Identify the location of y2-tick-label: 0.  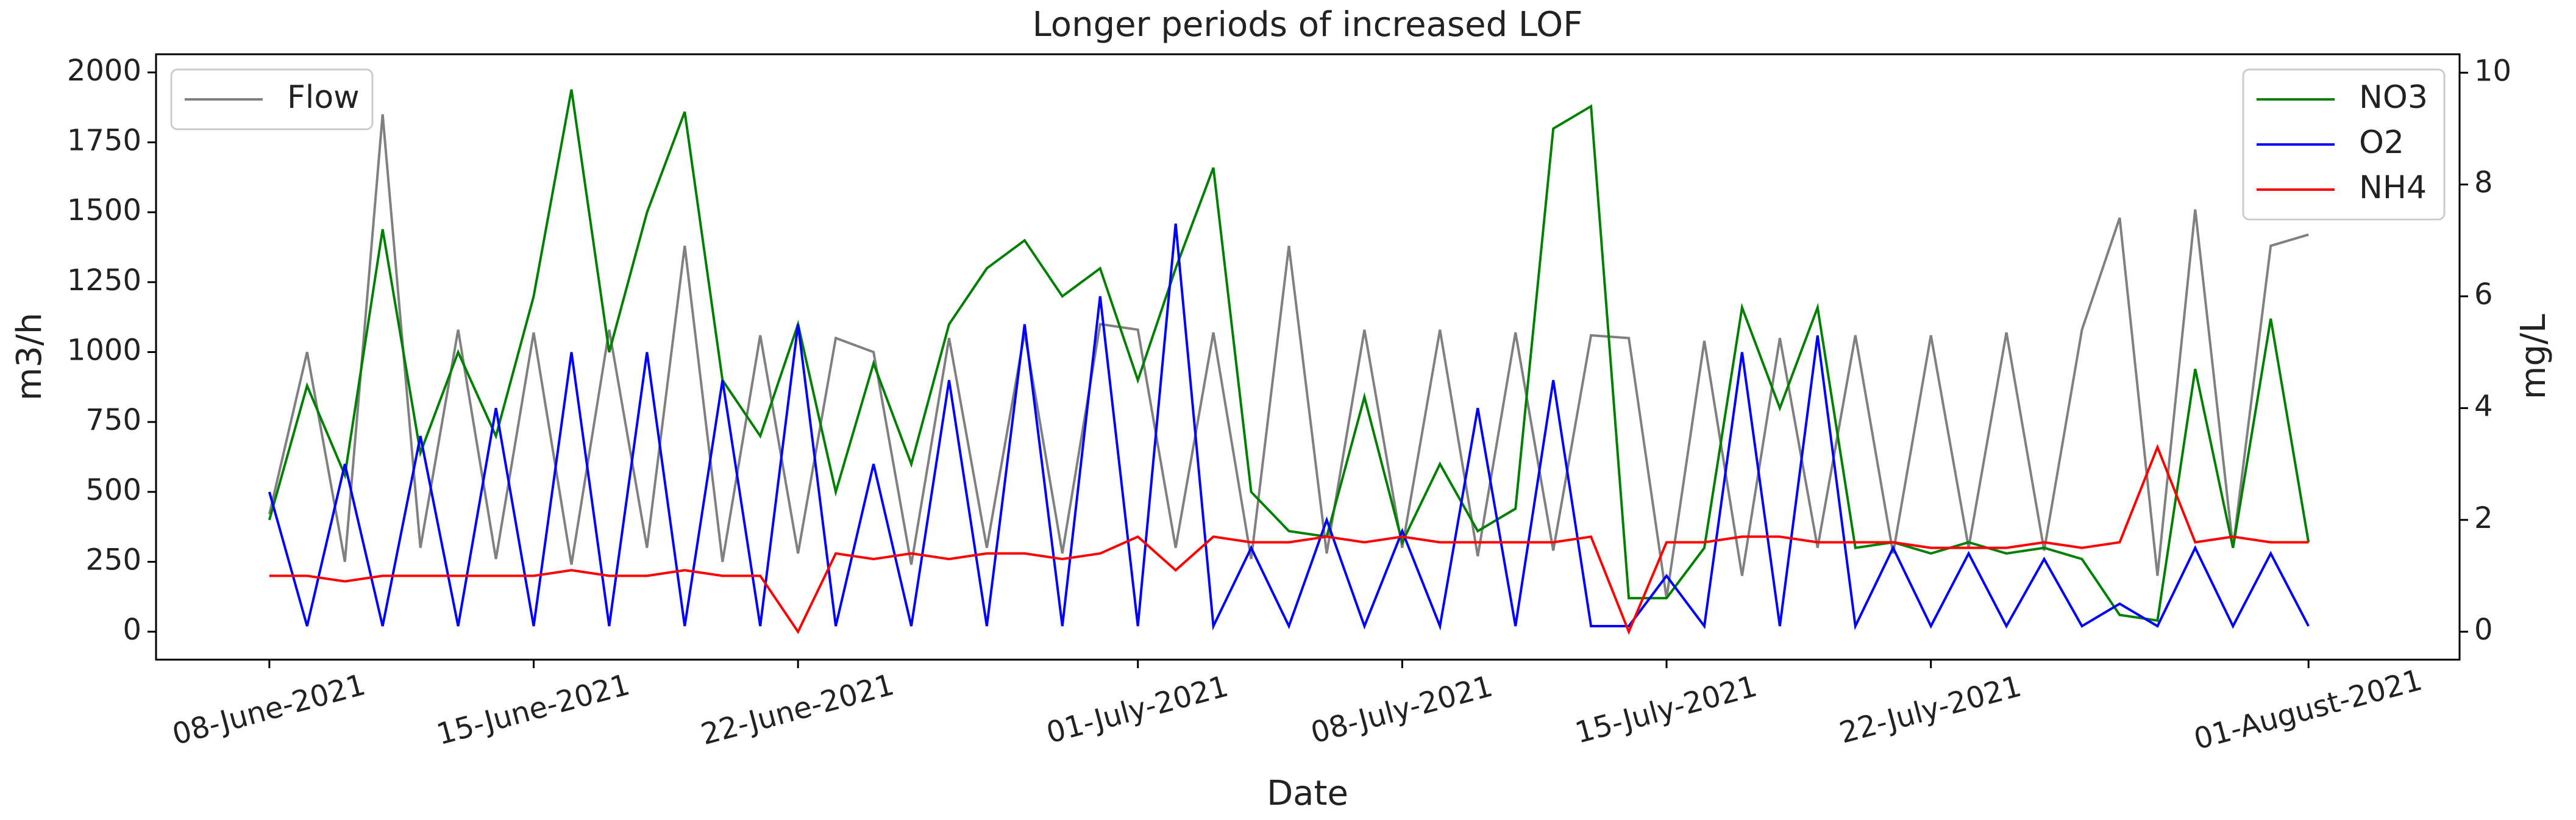
(2483, 630).